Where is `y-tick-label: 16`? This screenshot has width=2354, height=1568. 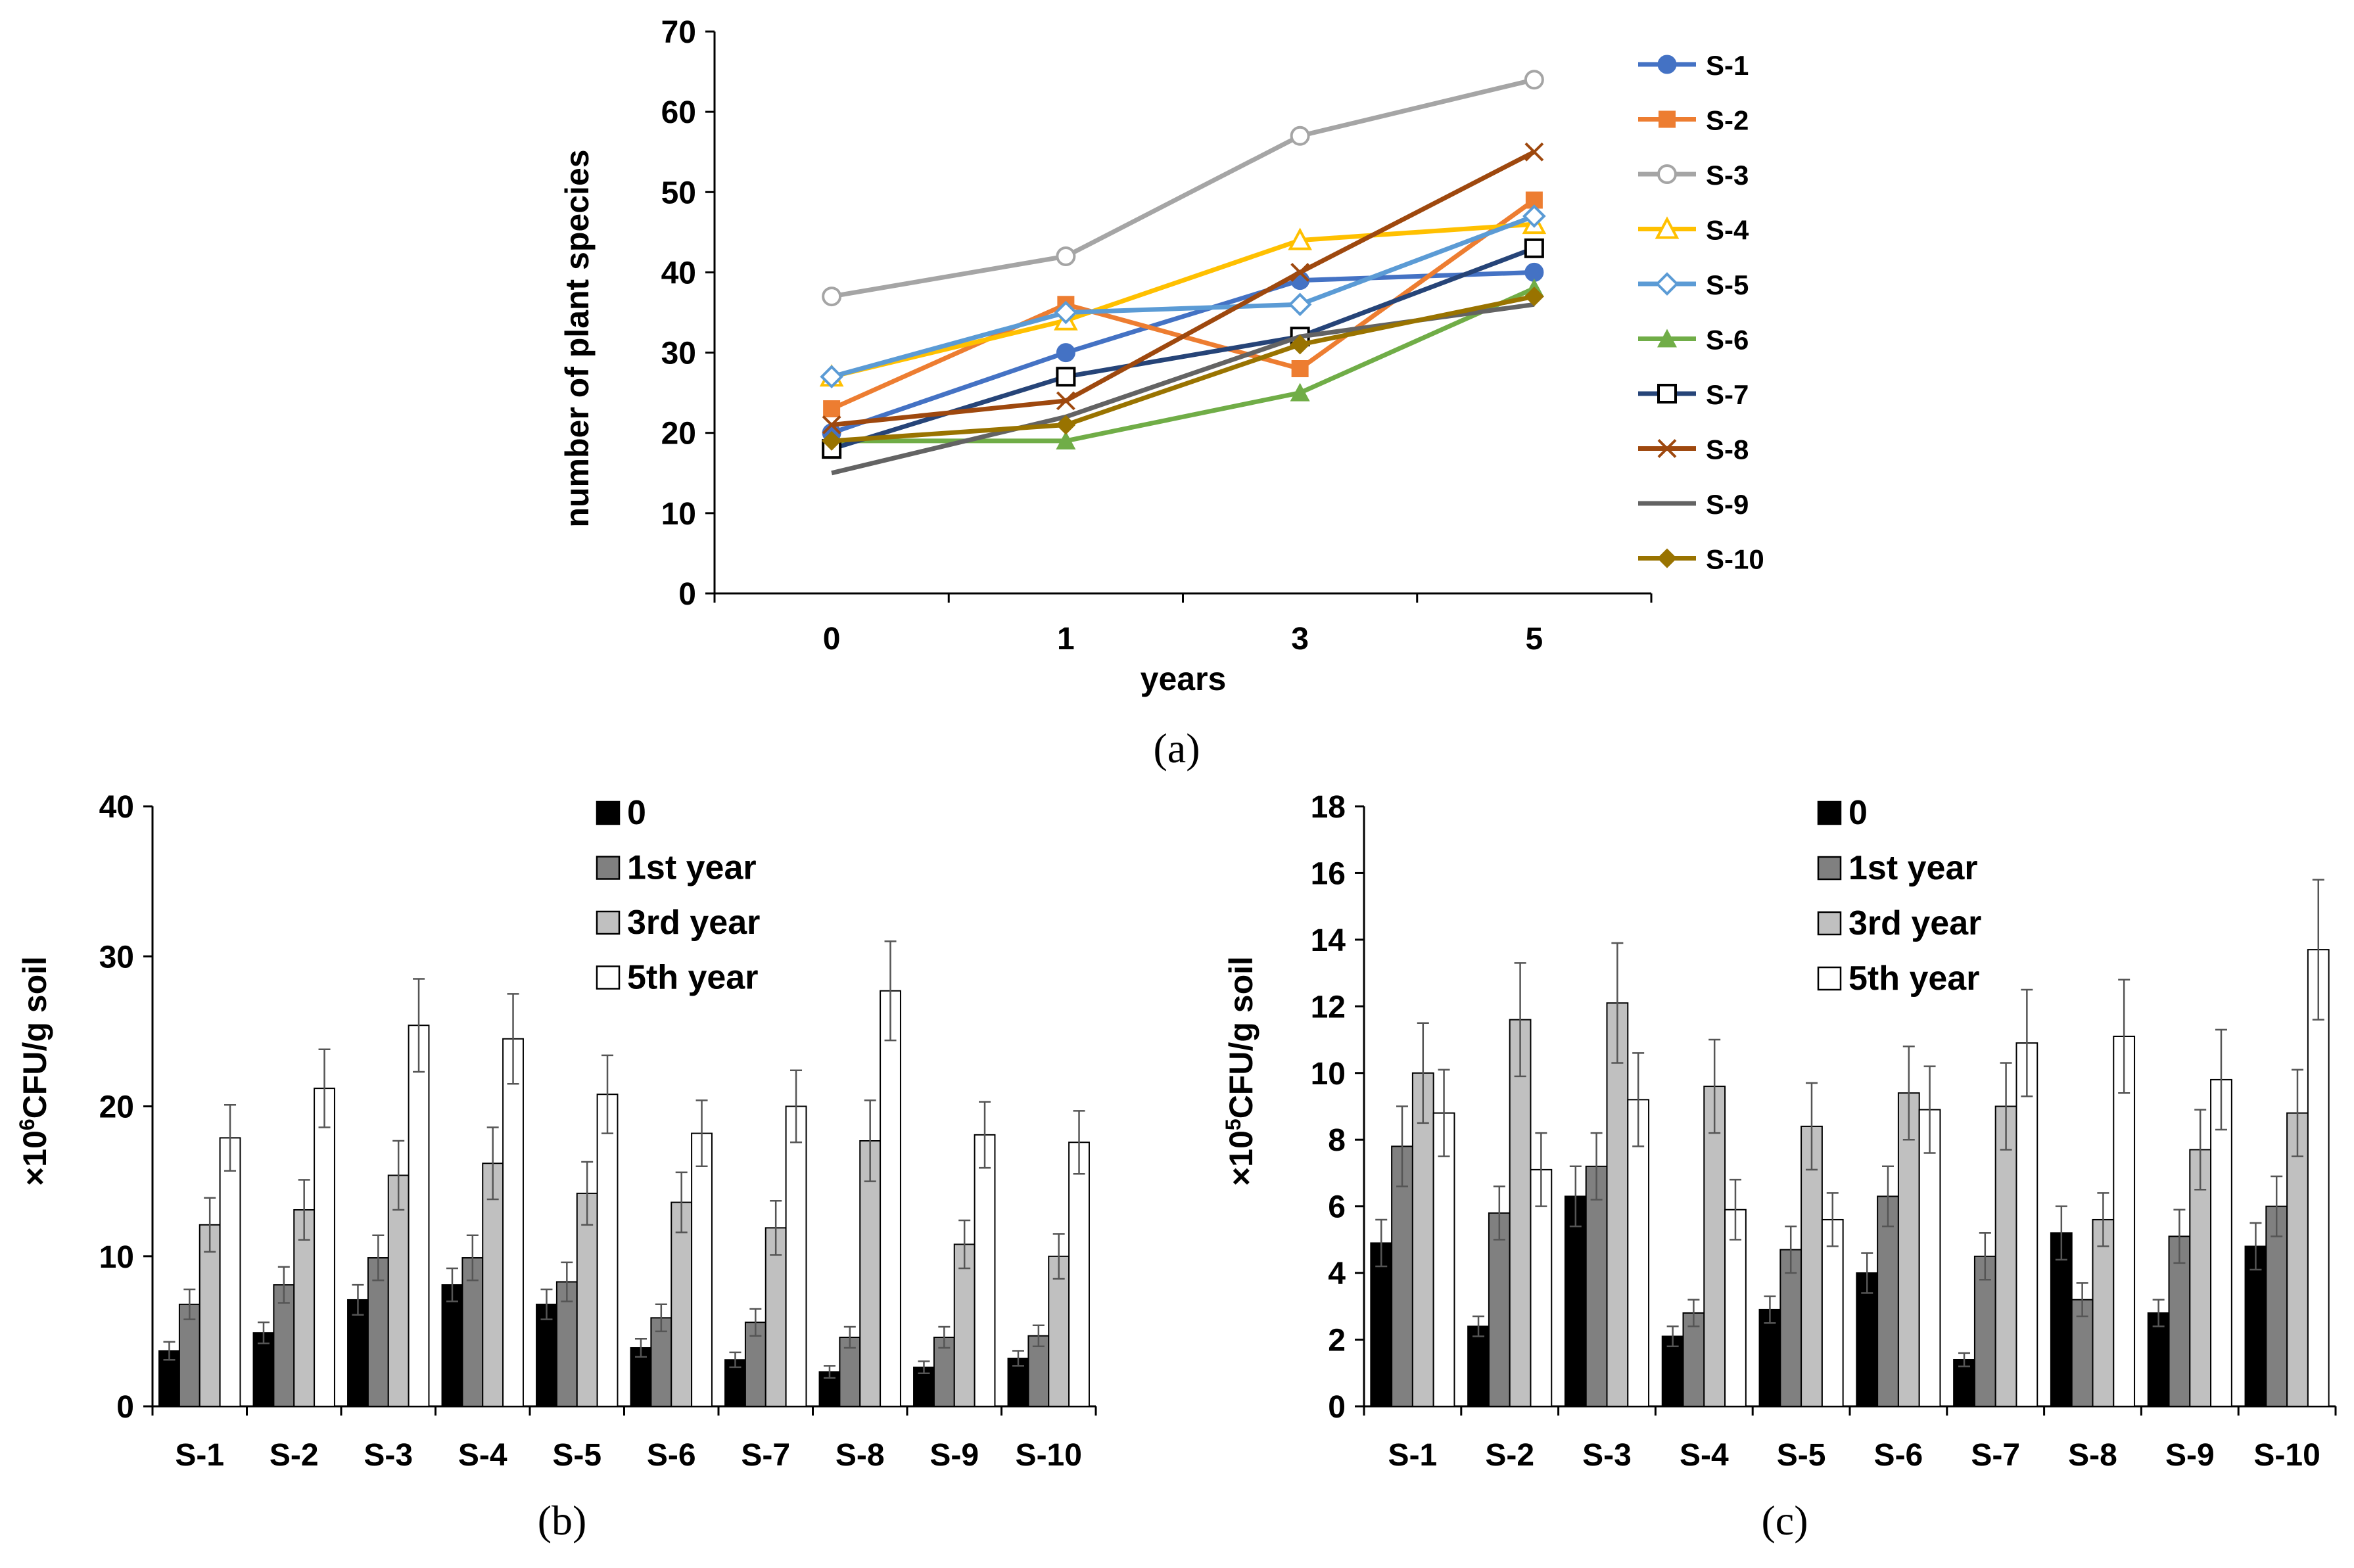
y-tick-label: 16 is located at coordinates (1328, 873).